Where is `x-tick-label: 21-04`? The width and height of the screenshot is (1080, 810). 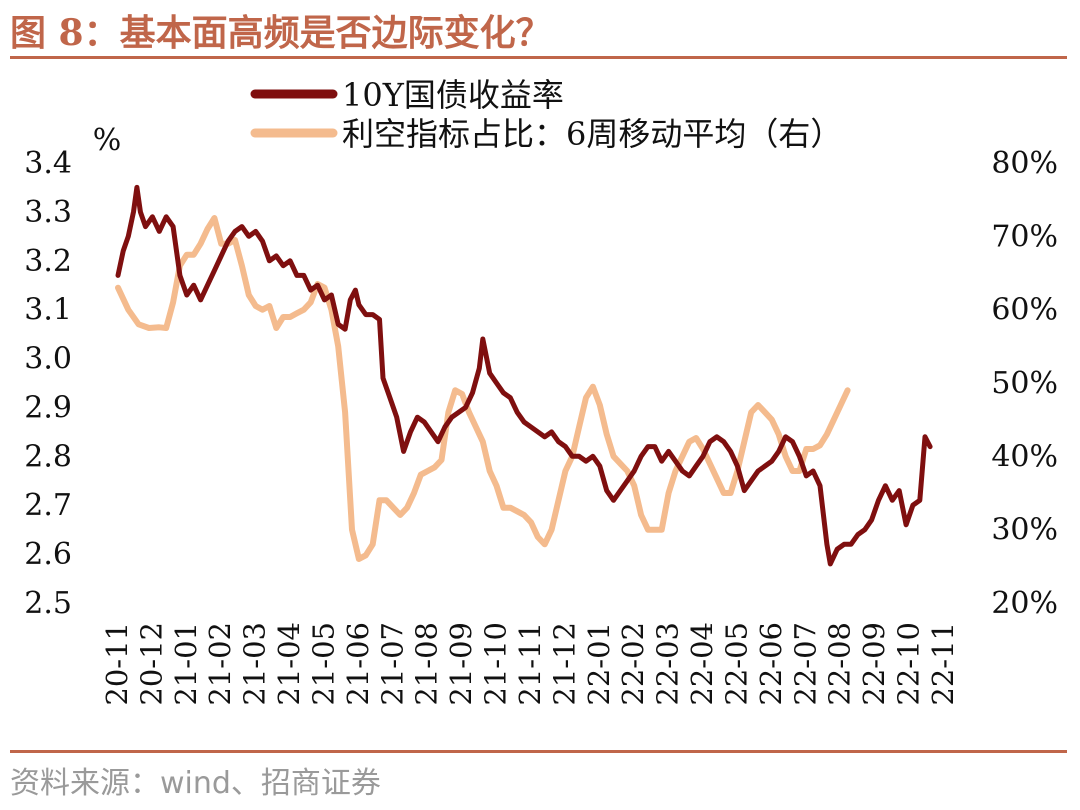
x-tick-label: 21-04 is located at coordinates (289, 664).